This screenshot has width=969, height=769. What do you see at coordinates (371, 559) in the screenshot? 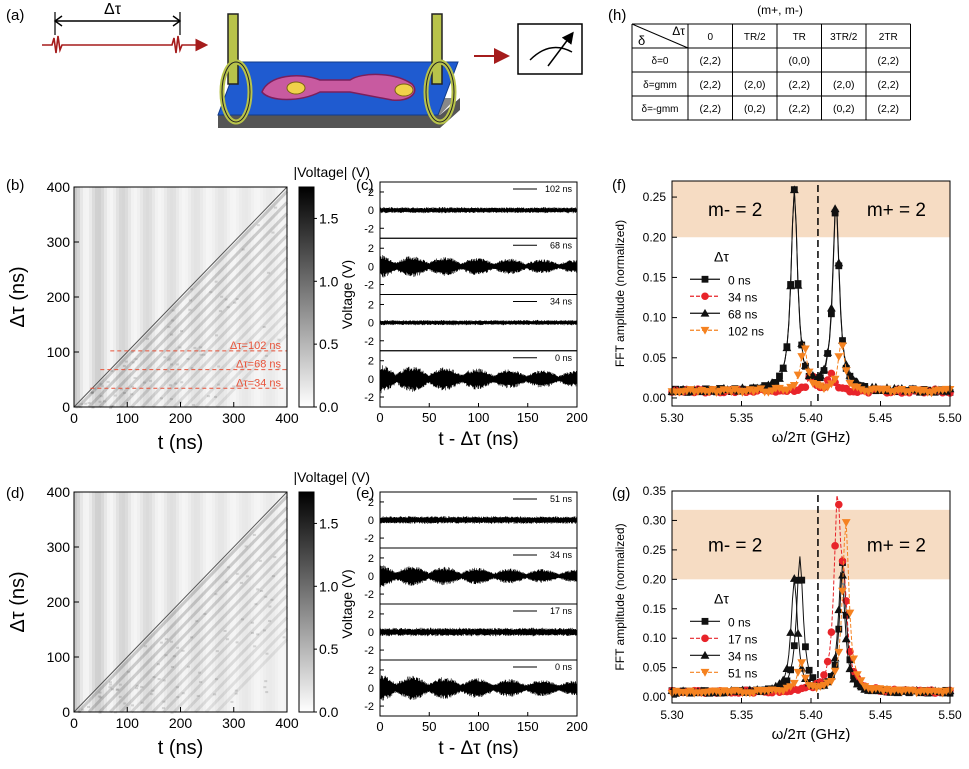
I see `y-tick-label: 2` at bounding box center [371, 559].